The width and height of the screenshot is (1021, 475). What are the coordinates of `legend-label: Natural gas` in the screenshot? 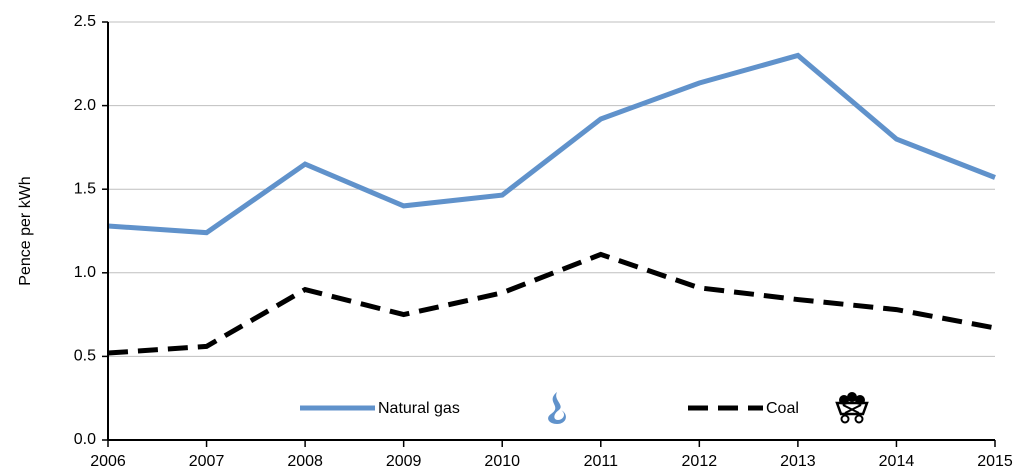 It's located at (419, 408).